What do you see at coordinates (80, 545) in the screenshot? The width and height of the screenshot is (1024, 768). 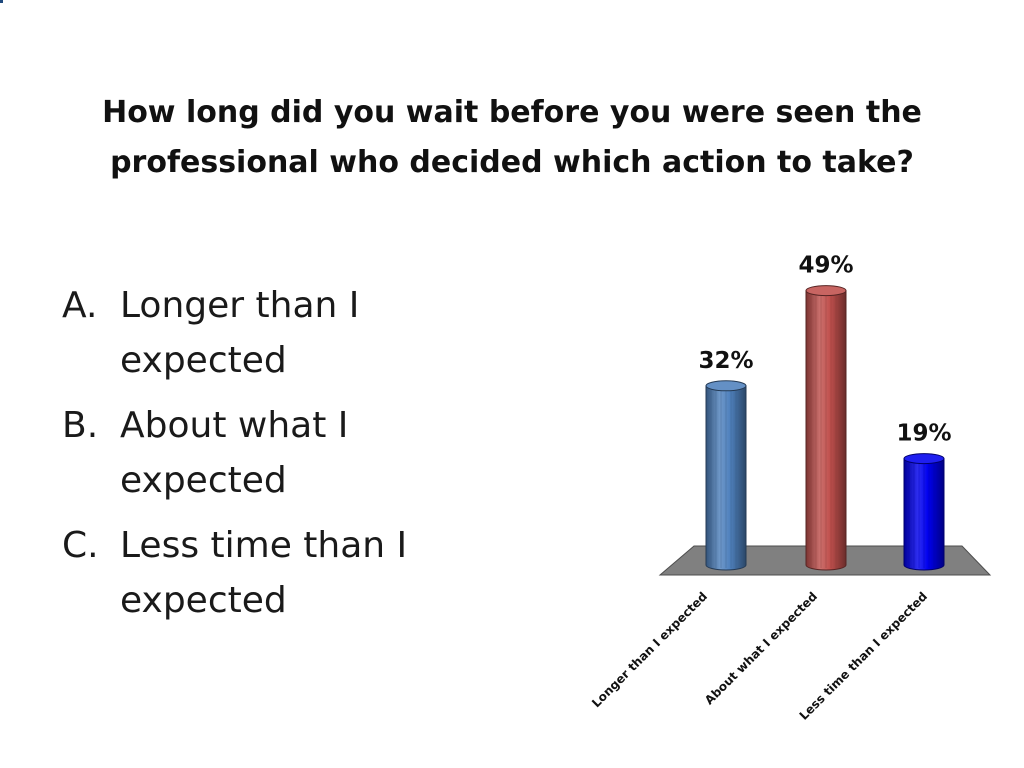 I see `option-letter: C.` at bounding box center [80, 545].